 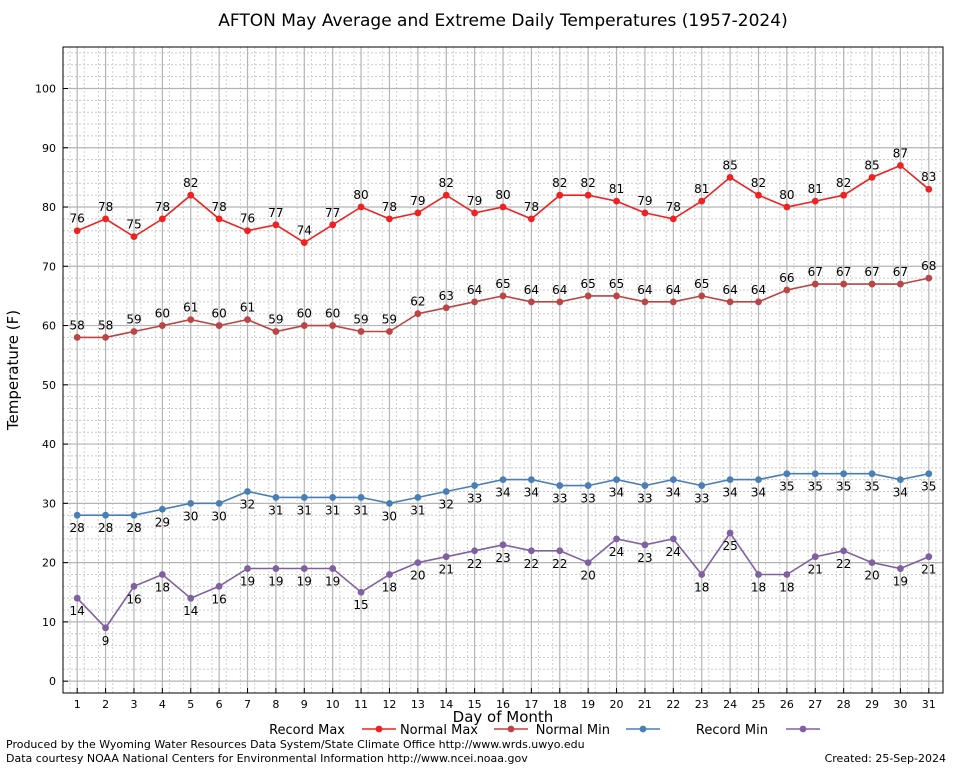 What do you see at coordinates (247, 308) in the screenshot?
I see `normal-max-data-label: 61` at bounding box center [247, 308].